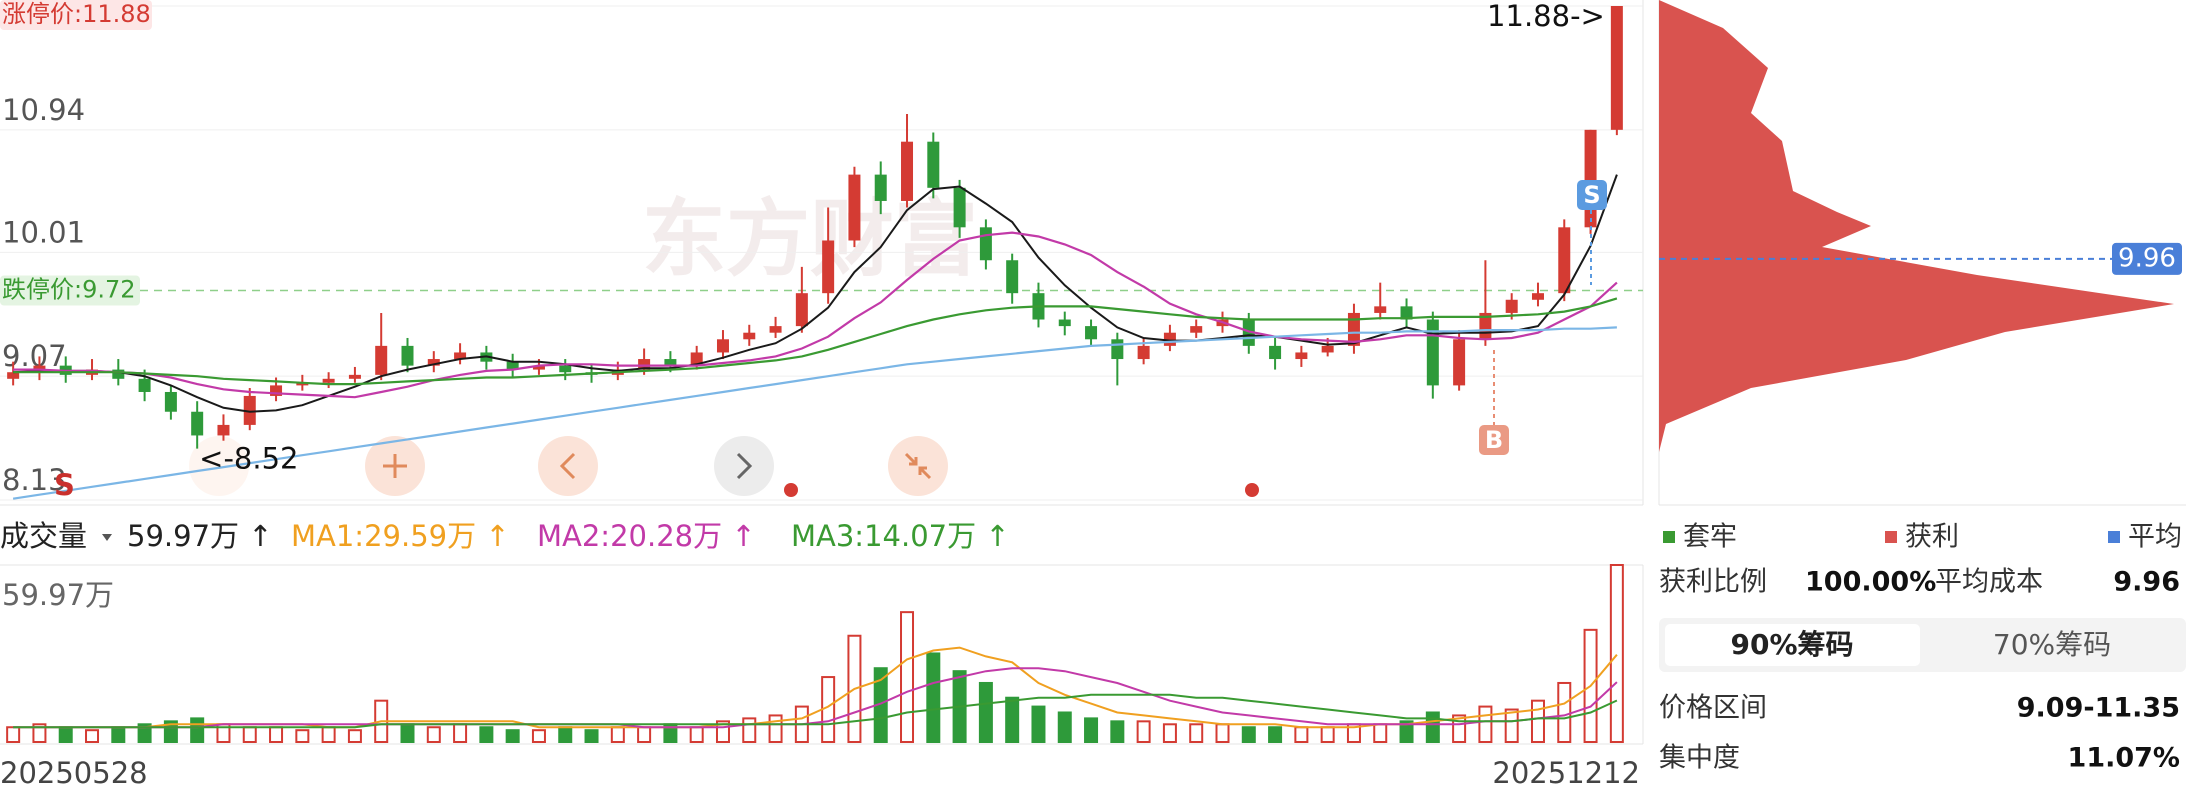  I want to click on limit-down-badge, so click(70, 290).